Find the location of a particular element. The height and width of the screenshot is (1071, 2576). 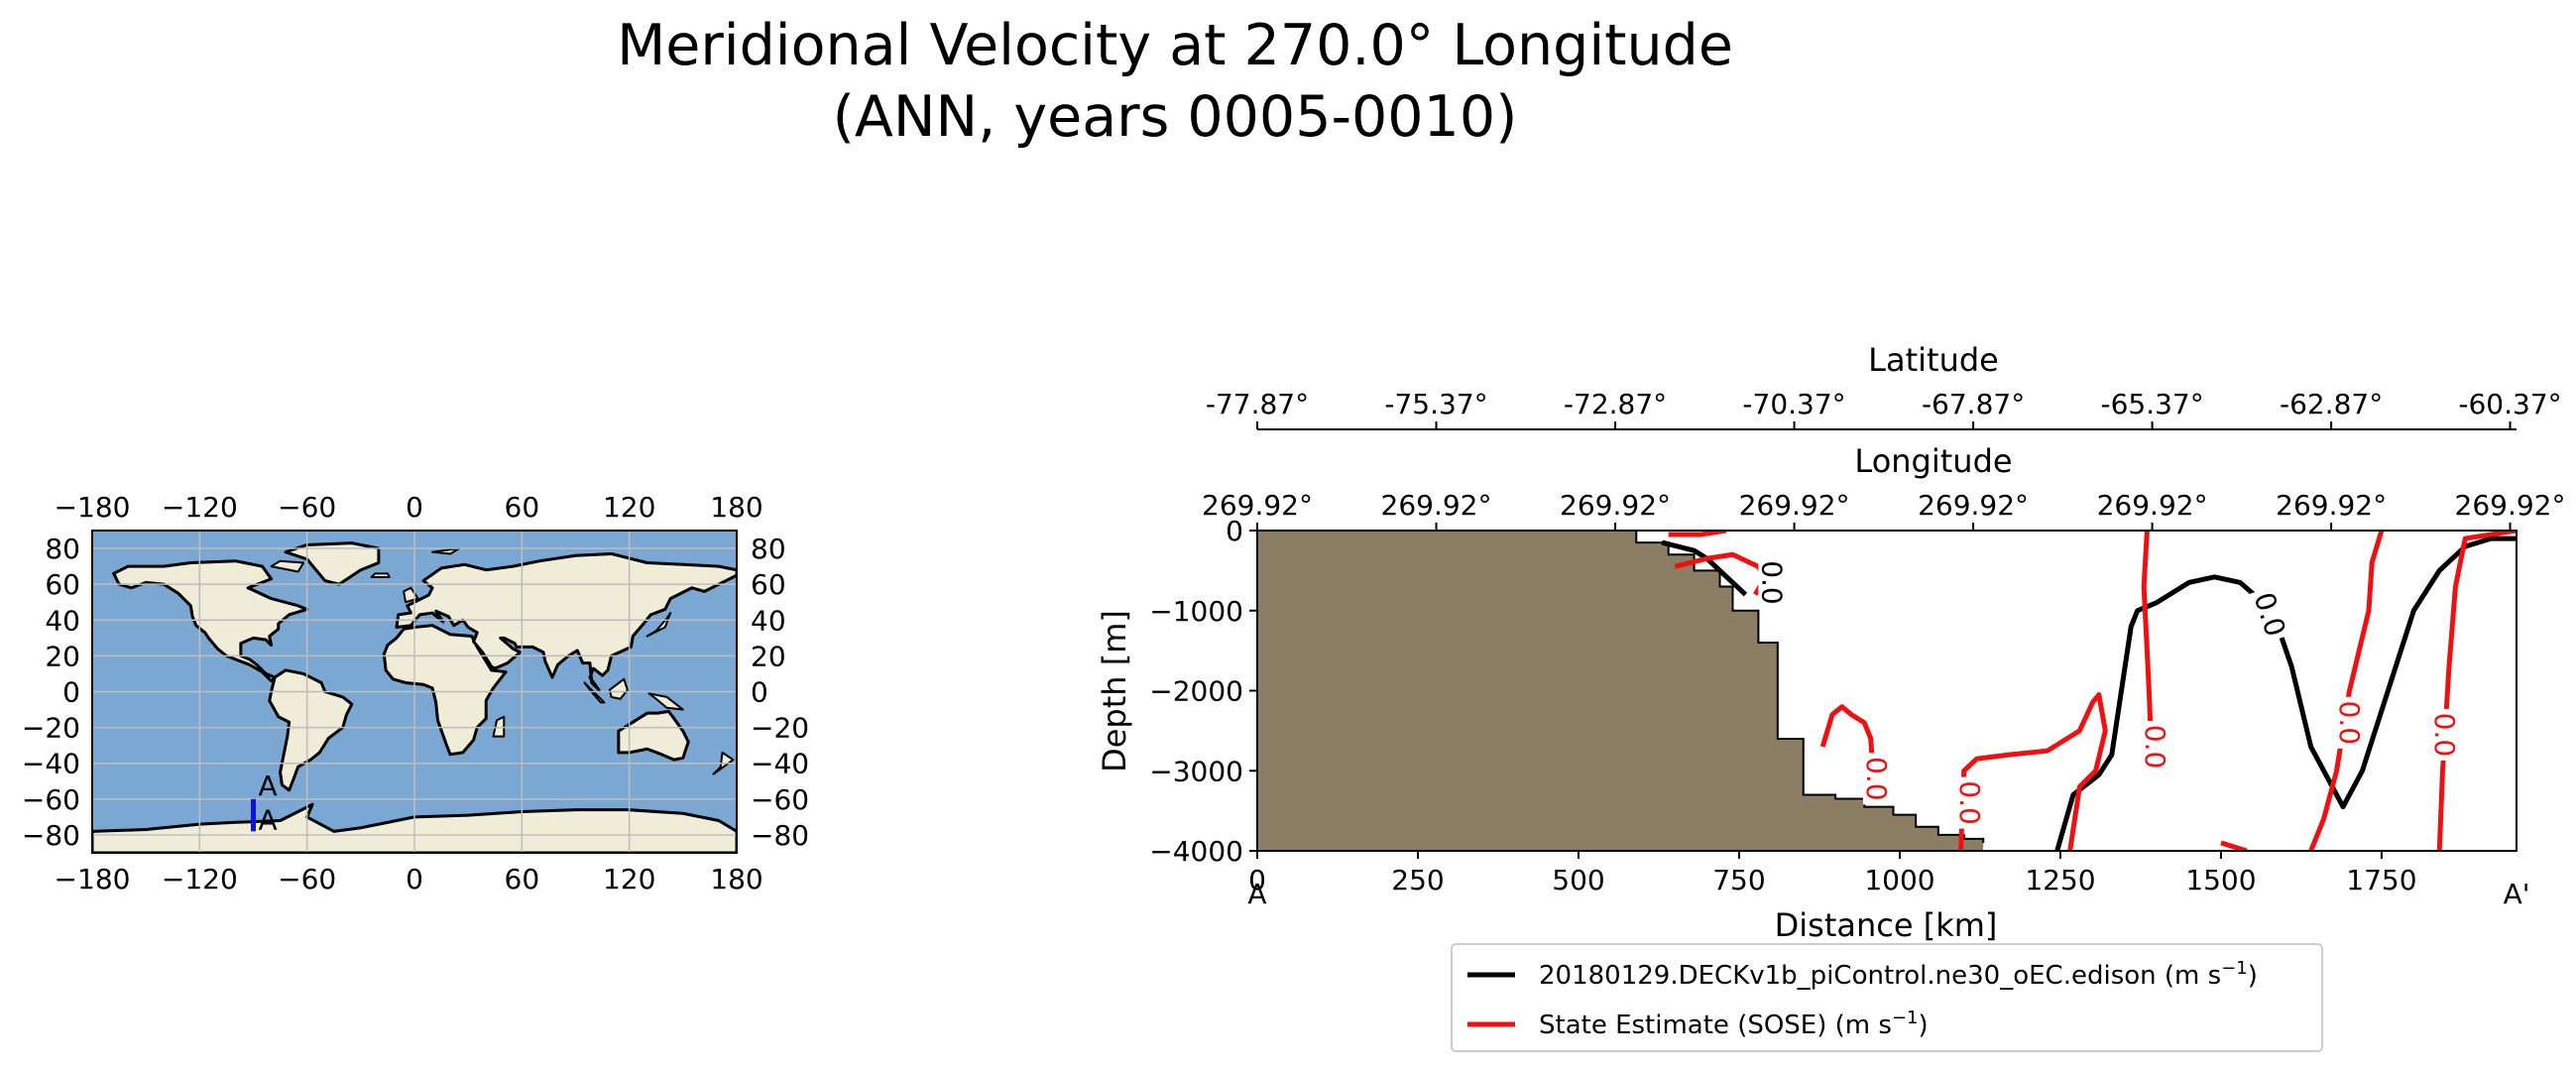

endpoint-start-label: A is located at coordinates (1257, 894).